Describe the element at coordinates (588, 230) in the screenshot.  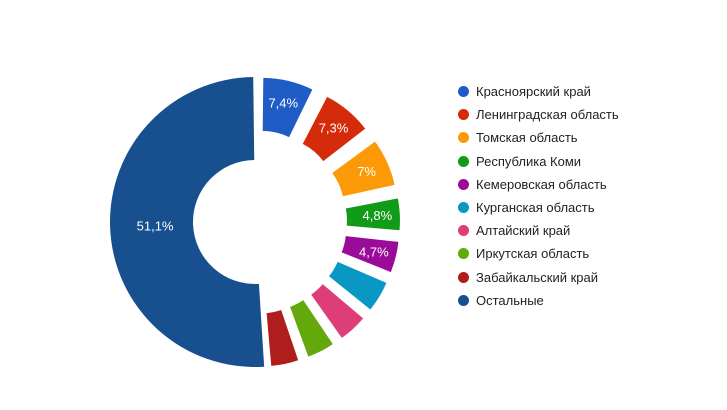
I see `legend-item: Алтайский край` at that location.